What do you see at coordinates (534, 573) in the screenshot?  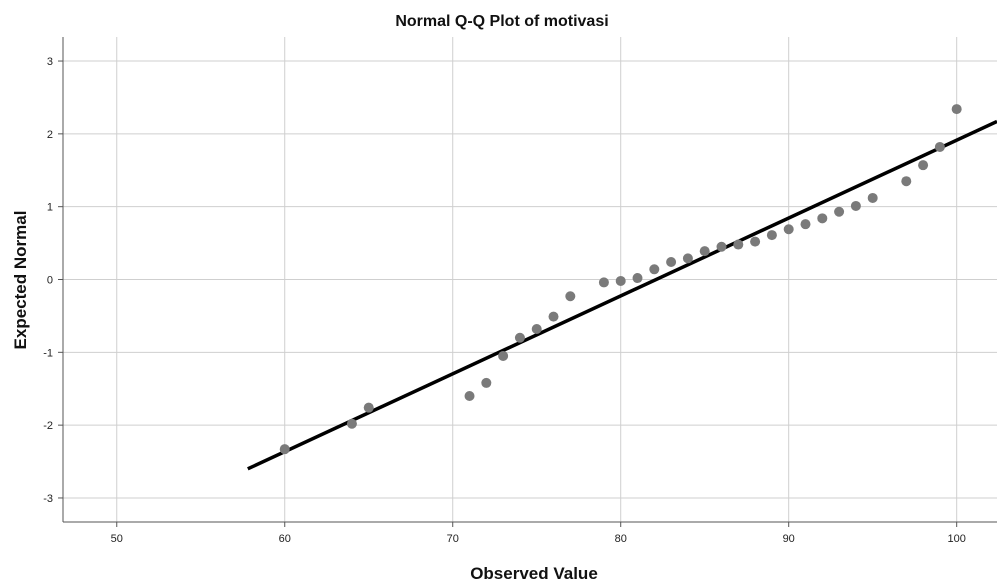 I see `x-axis-label: Observed Value` at bounding box center [534, 573].